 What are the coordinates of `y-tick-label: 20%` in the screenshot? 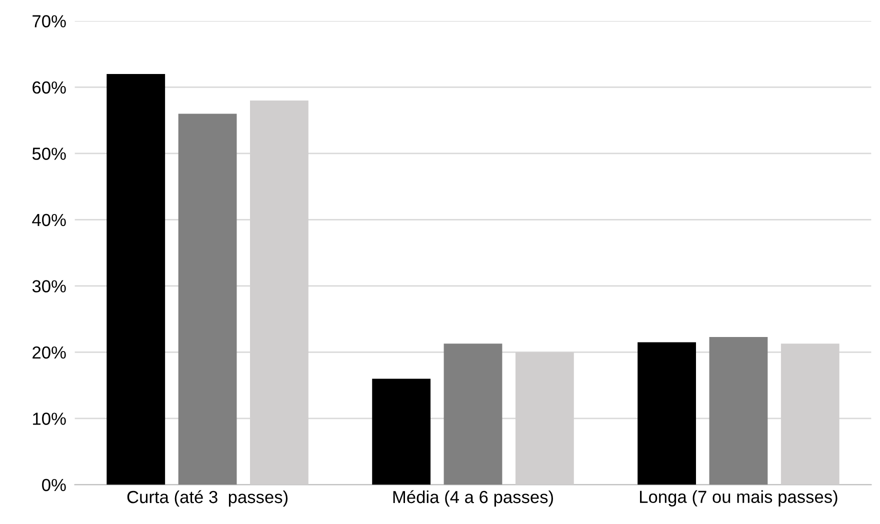 It's located at (49, 352).